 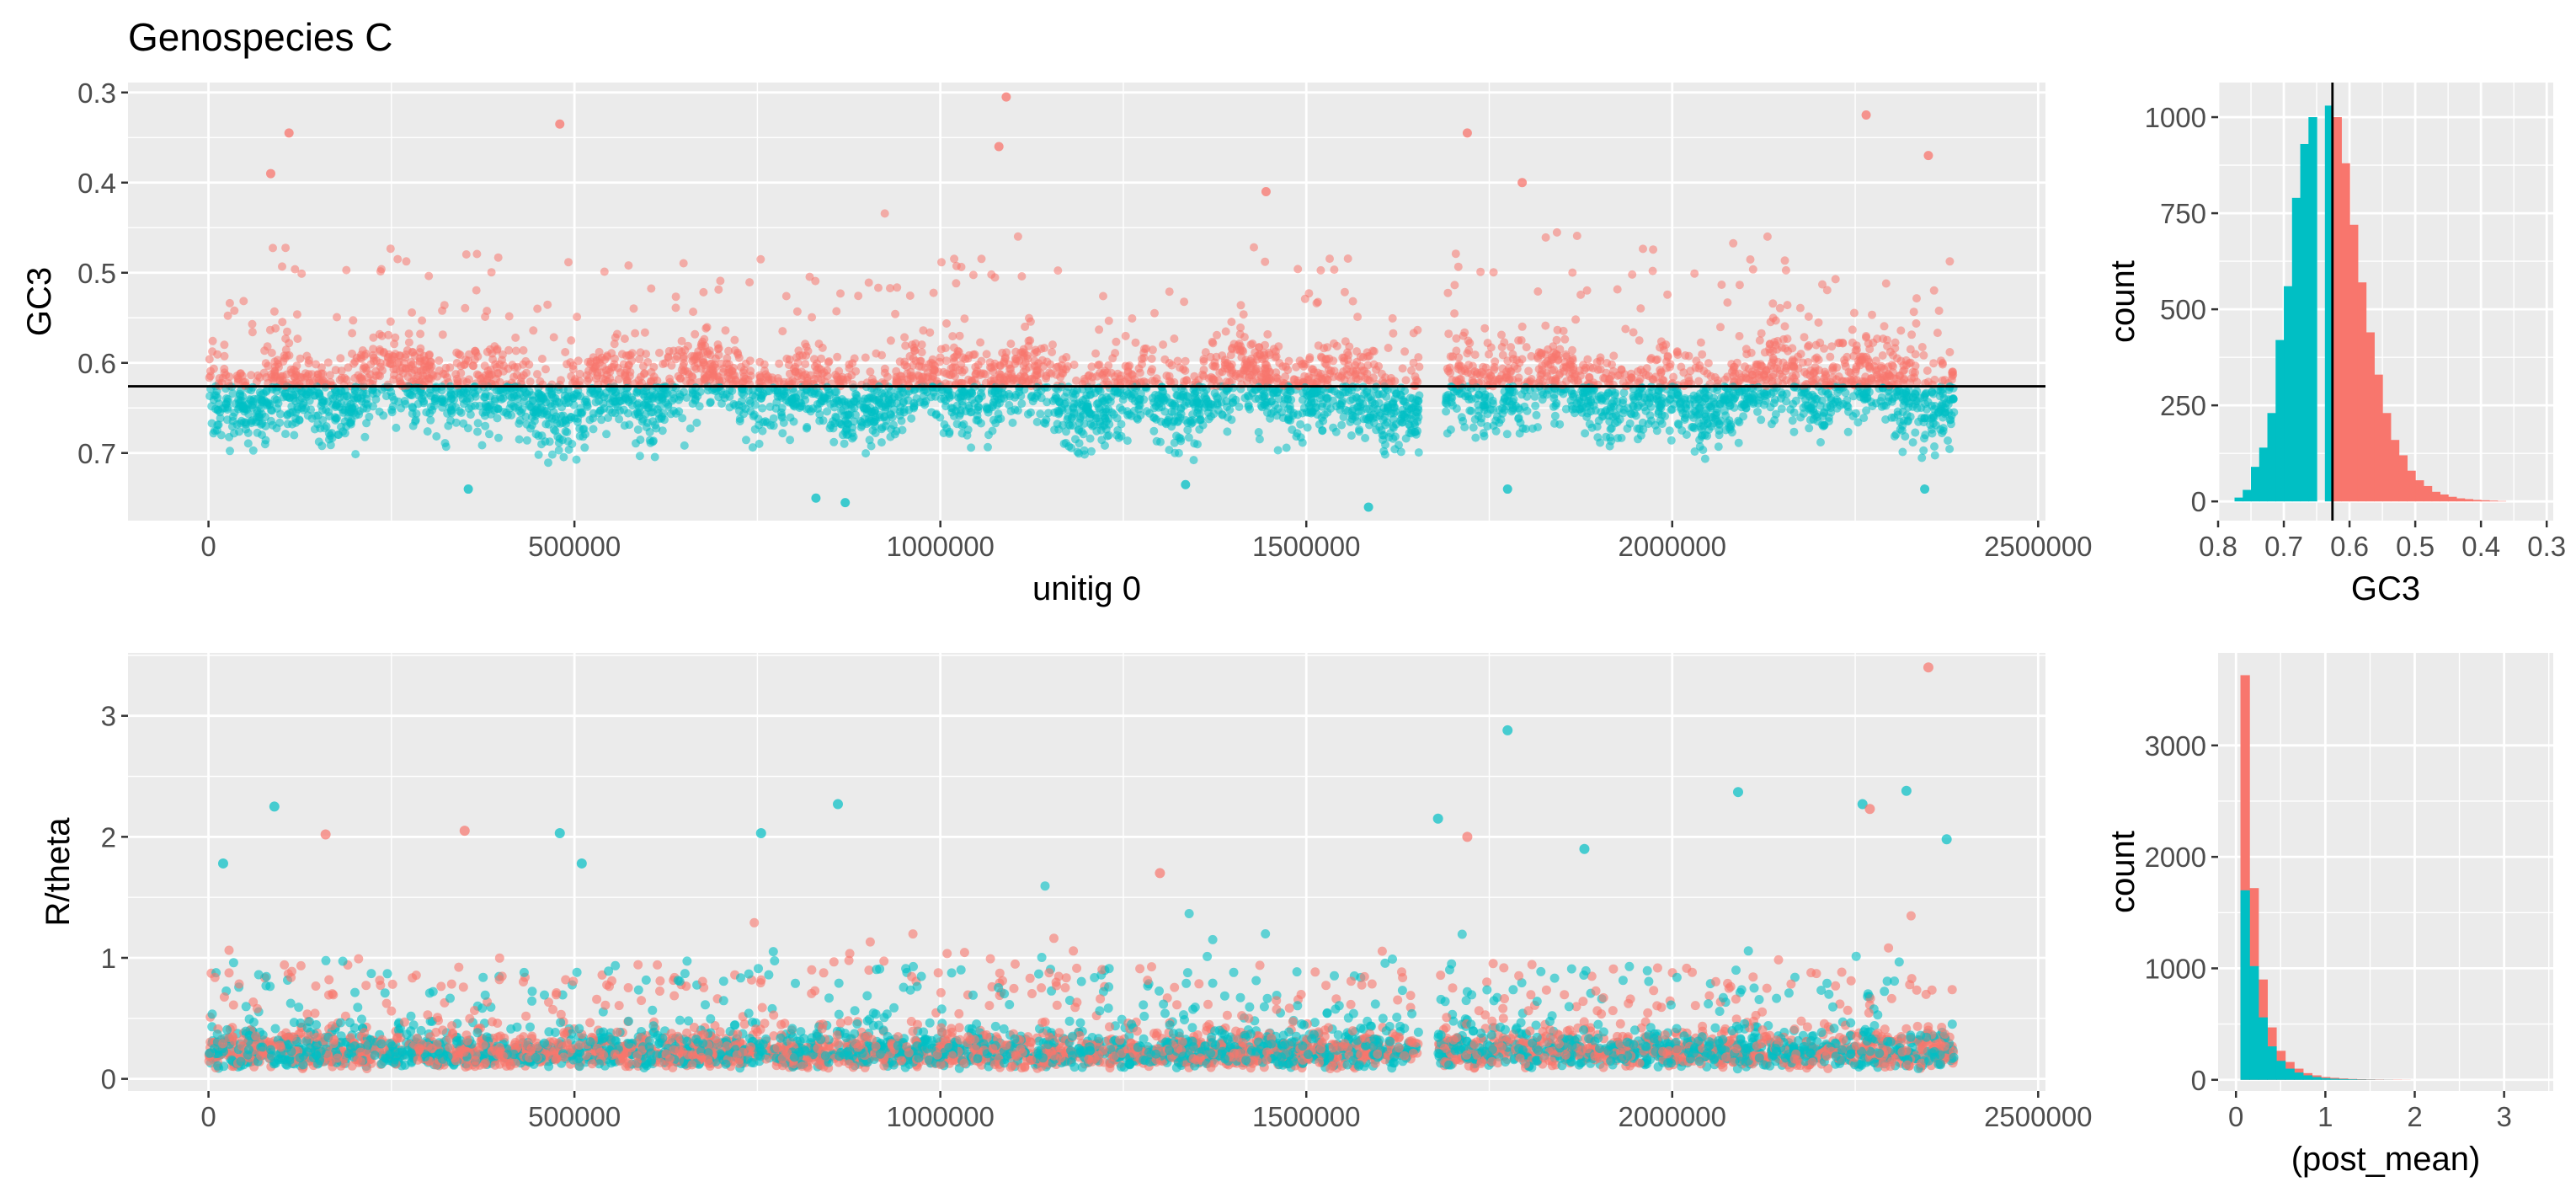 What do you see at coordinates (1306, 546) in the screenshot?
I see `x-tick-label: 1500000` at bounding box center [1306, 546].